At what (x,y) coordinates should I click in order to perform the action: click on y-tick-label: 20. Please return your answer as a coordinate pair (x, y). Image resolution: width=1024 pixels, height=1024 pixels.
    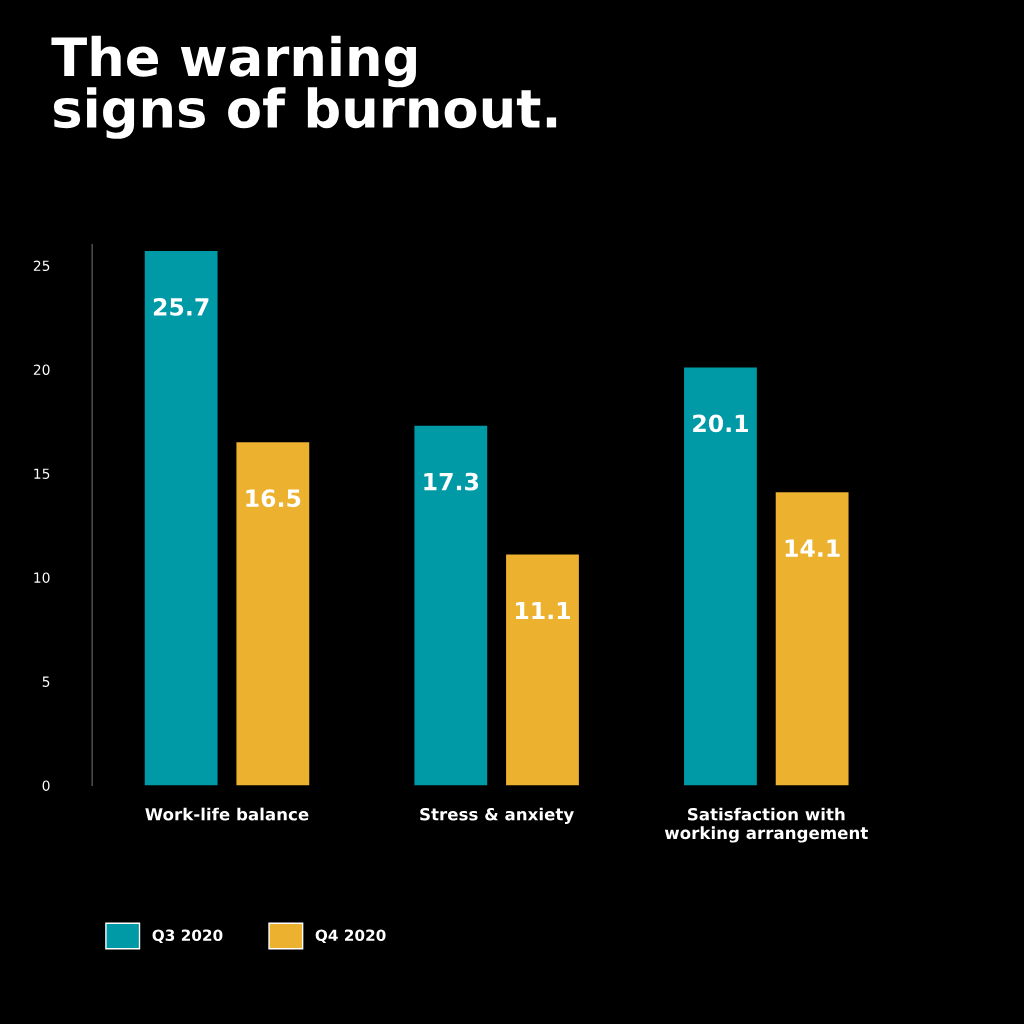
    Looking at the image, I should click on (41, 369).